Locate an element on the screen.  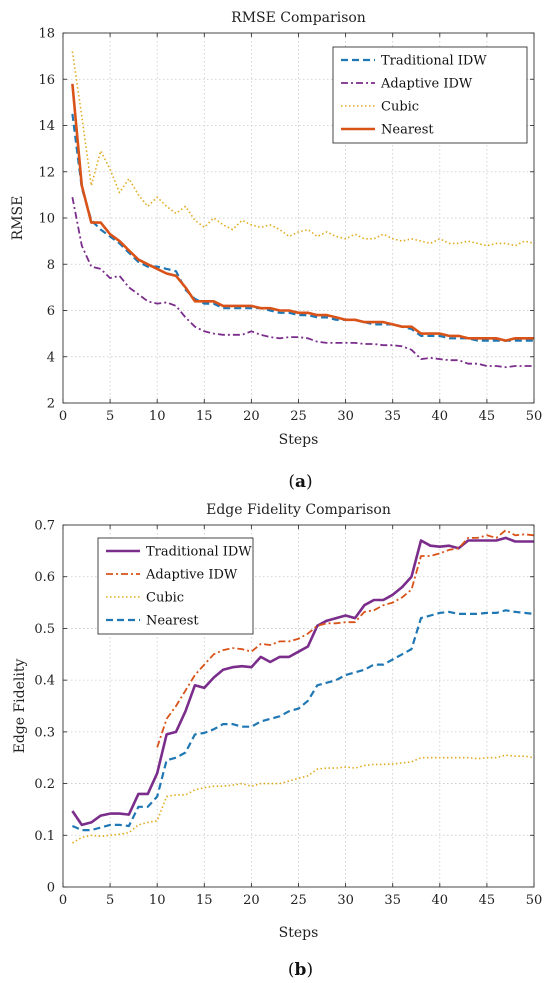
y-tick-label: 4 is located at coordinates (51, 357).